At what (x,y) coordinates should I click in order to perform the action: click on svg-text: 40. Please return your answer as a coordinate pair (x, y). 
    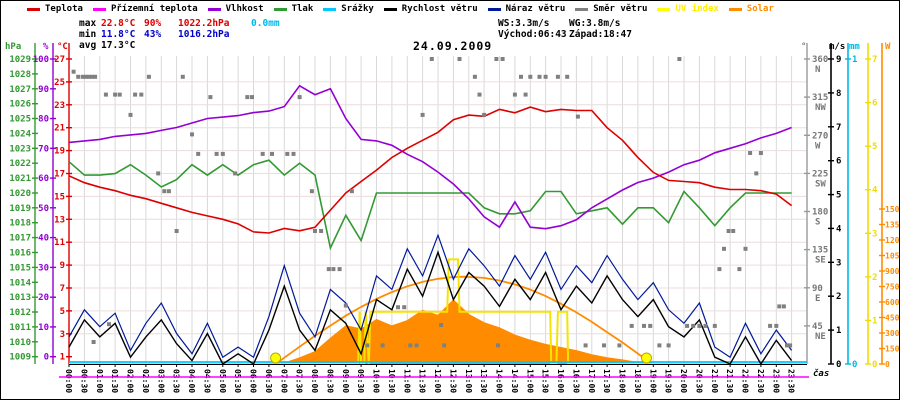
    Looking at the image, I should click on (43, 239).